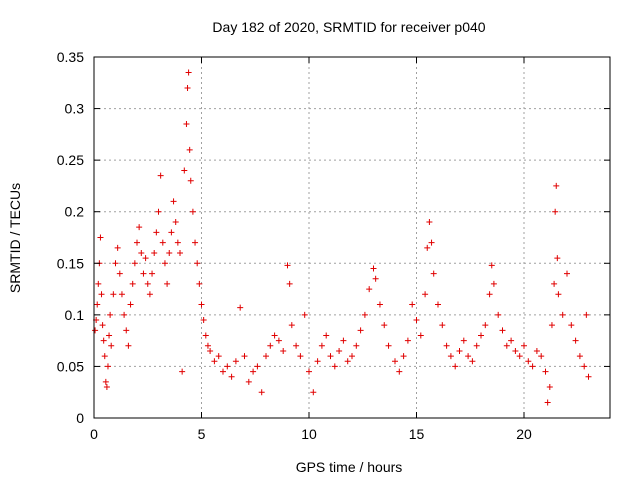 Image resolution: width=640 pixels, height=480 pixels. Describe the element at coordinates (70, 263) in the screenshot. I see `y-tick-label: 0.15` at that location.